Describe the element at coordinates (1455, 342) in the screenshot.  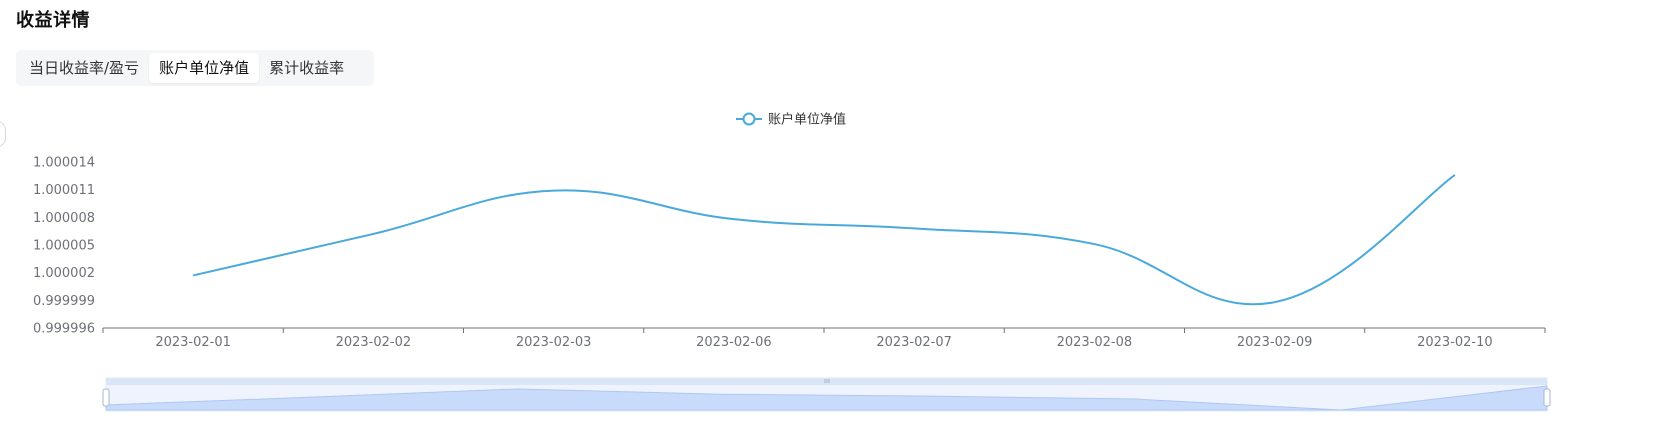
I see `x-tick-label: 2023-02-10` at that location.